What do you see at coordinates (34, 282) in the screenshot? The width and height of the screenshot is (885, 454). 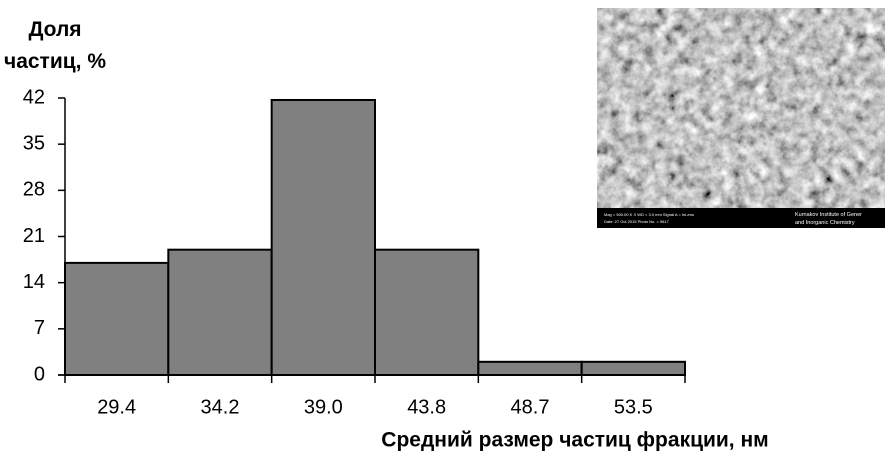 I see `y-tick-label: 14` at bounding box center [34, 282].